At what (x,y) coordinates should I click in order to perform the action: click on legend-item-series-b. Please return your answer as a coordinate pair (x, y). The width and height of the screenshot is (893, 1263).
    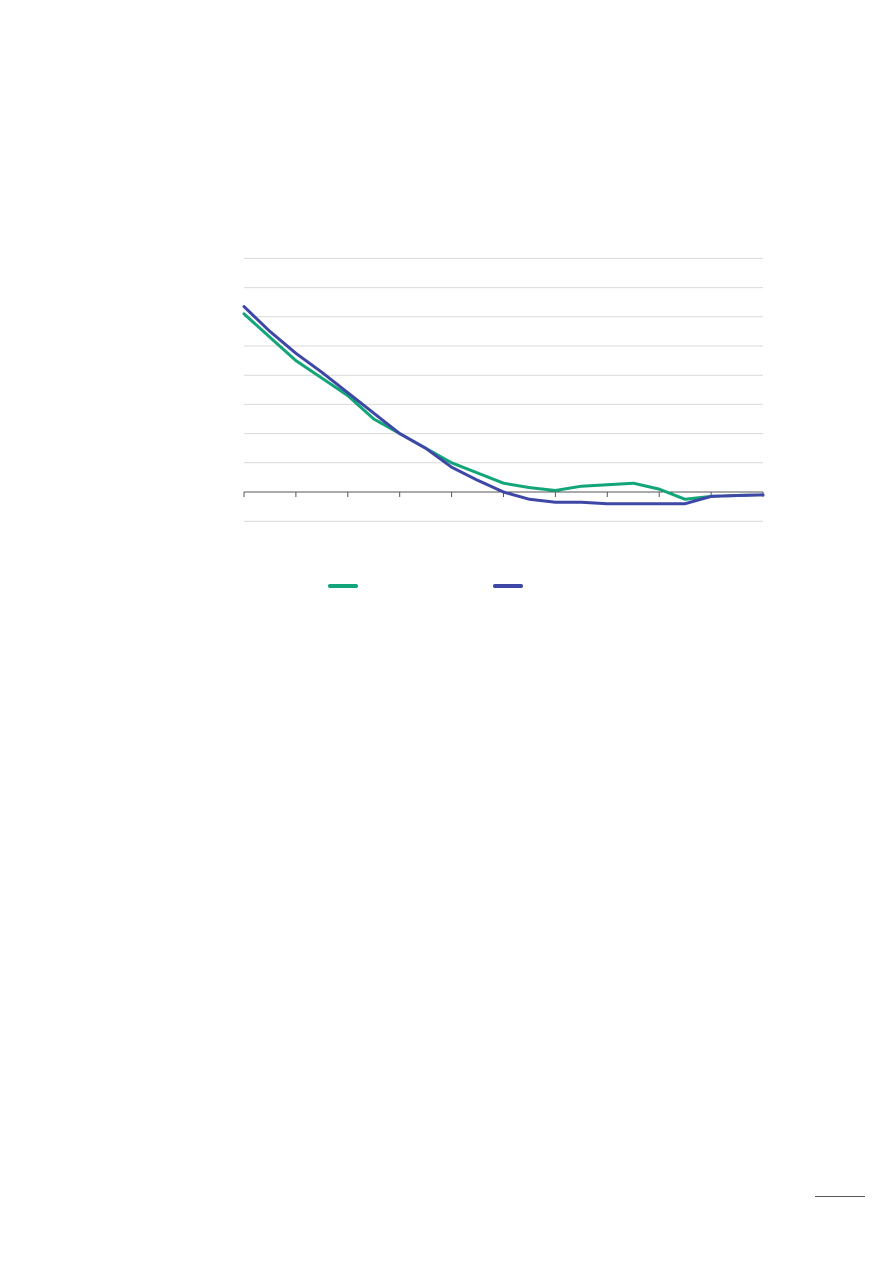
    Looking at the image, I should click on (511, 586).